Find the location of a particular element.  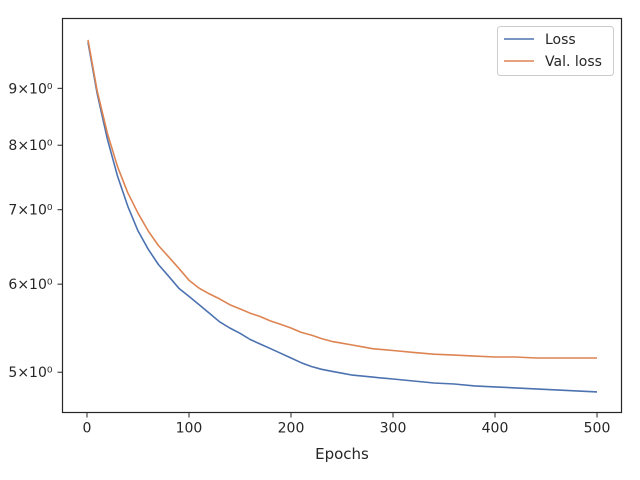

y-tick-label: 7×10⁰ is located at coordinates (30, 211).